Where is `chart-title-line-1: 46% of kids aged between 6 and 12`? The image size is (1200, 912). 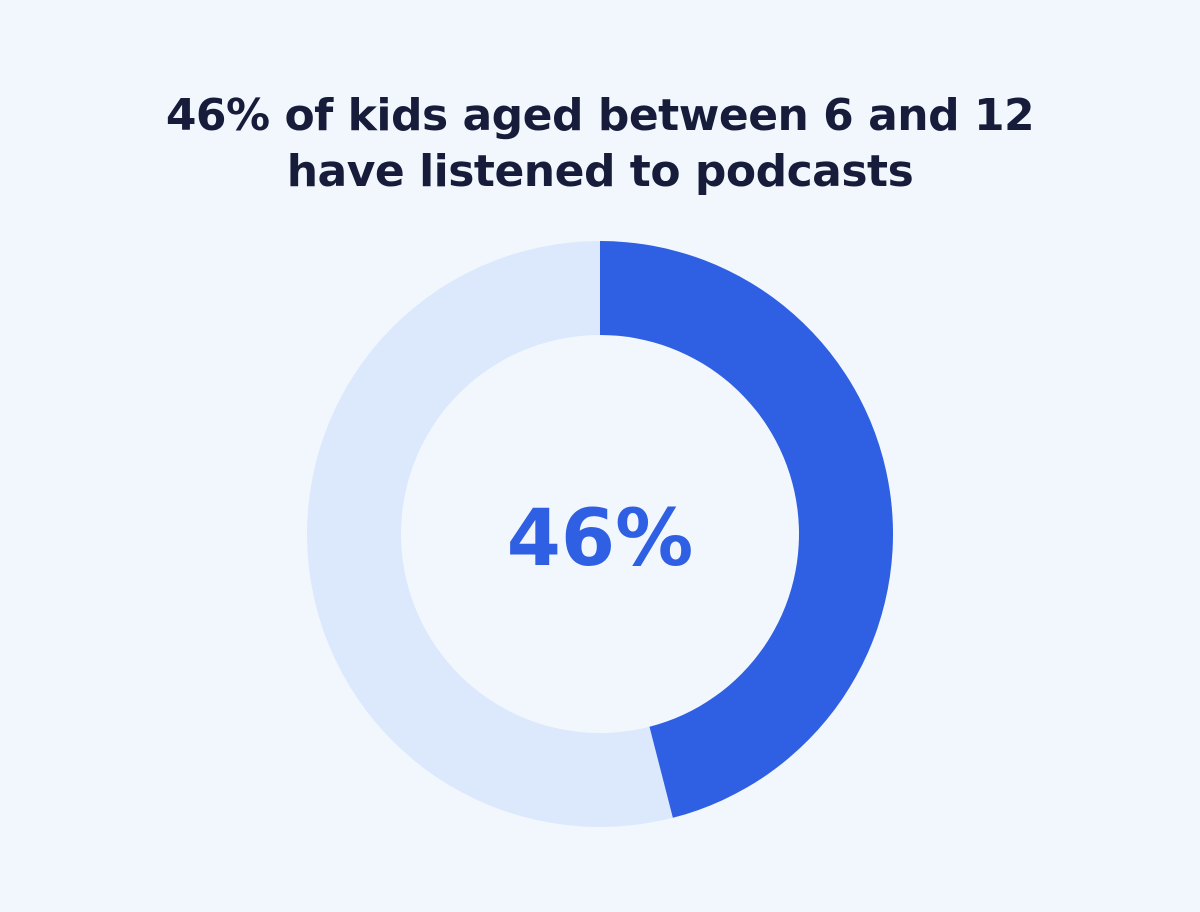
chart-title-line-1: 46% of kids aged between 6 and 12 is located at coordinates (600, 115).